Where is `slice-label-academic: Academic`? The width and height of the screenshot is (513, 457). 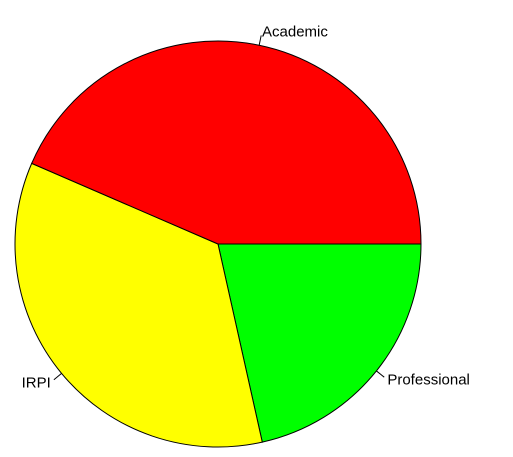
slice-label-academic: Academic is located at coordinates (295, 32).